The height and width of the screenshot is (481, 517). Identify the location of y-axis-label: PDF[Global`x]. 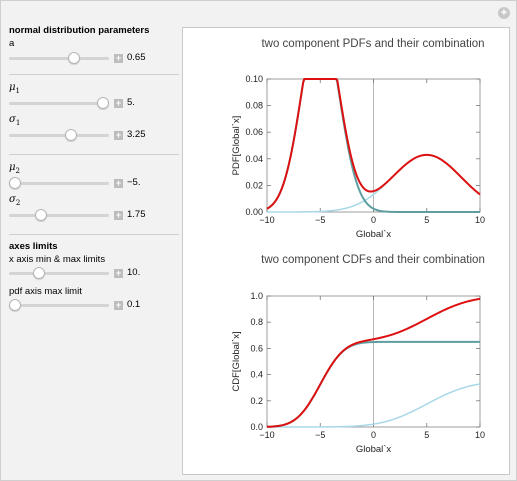
(236, 146).